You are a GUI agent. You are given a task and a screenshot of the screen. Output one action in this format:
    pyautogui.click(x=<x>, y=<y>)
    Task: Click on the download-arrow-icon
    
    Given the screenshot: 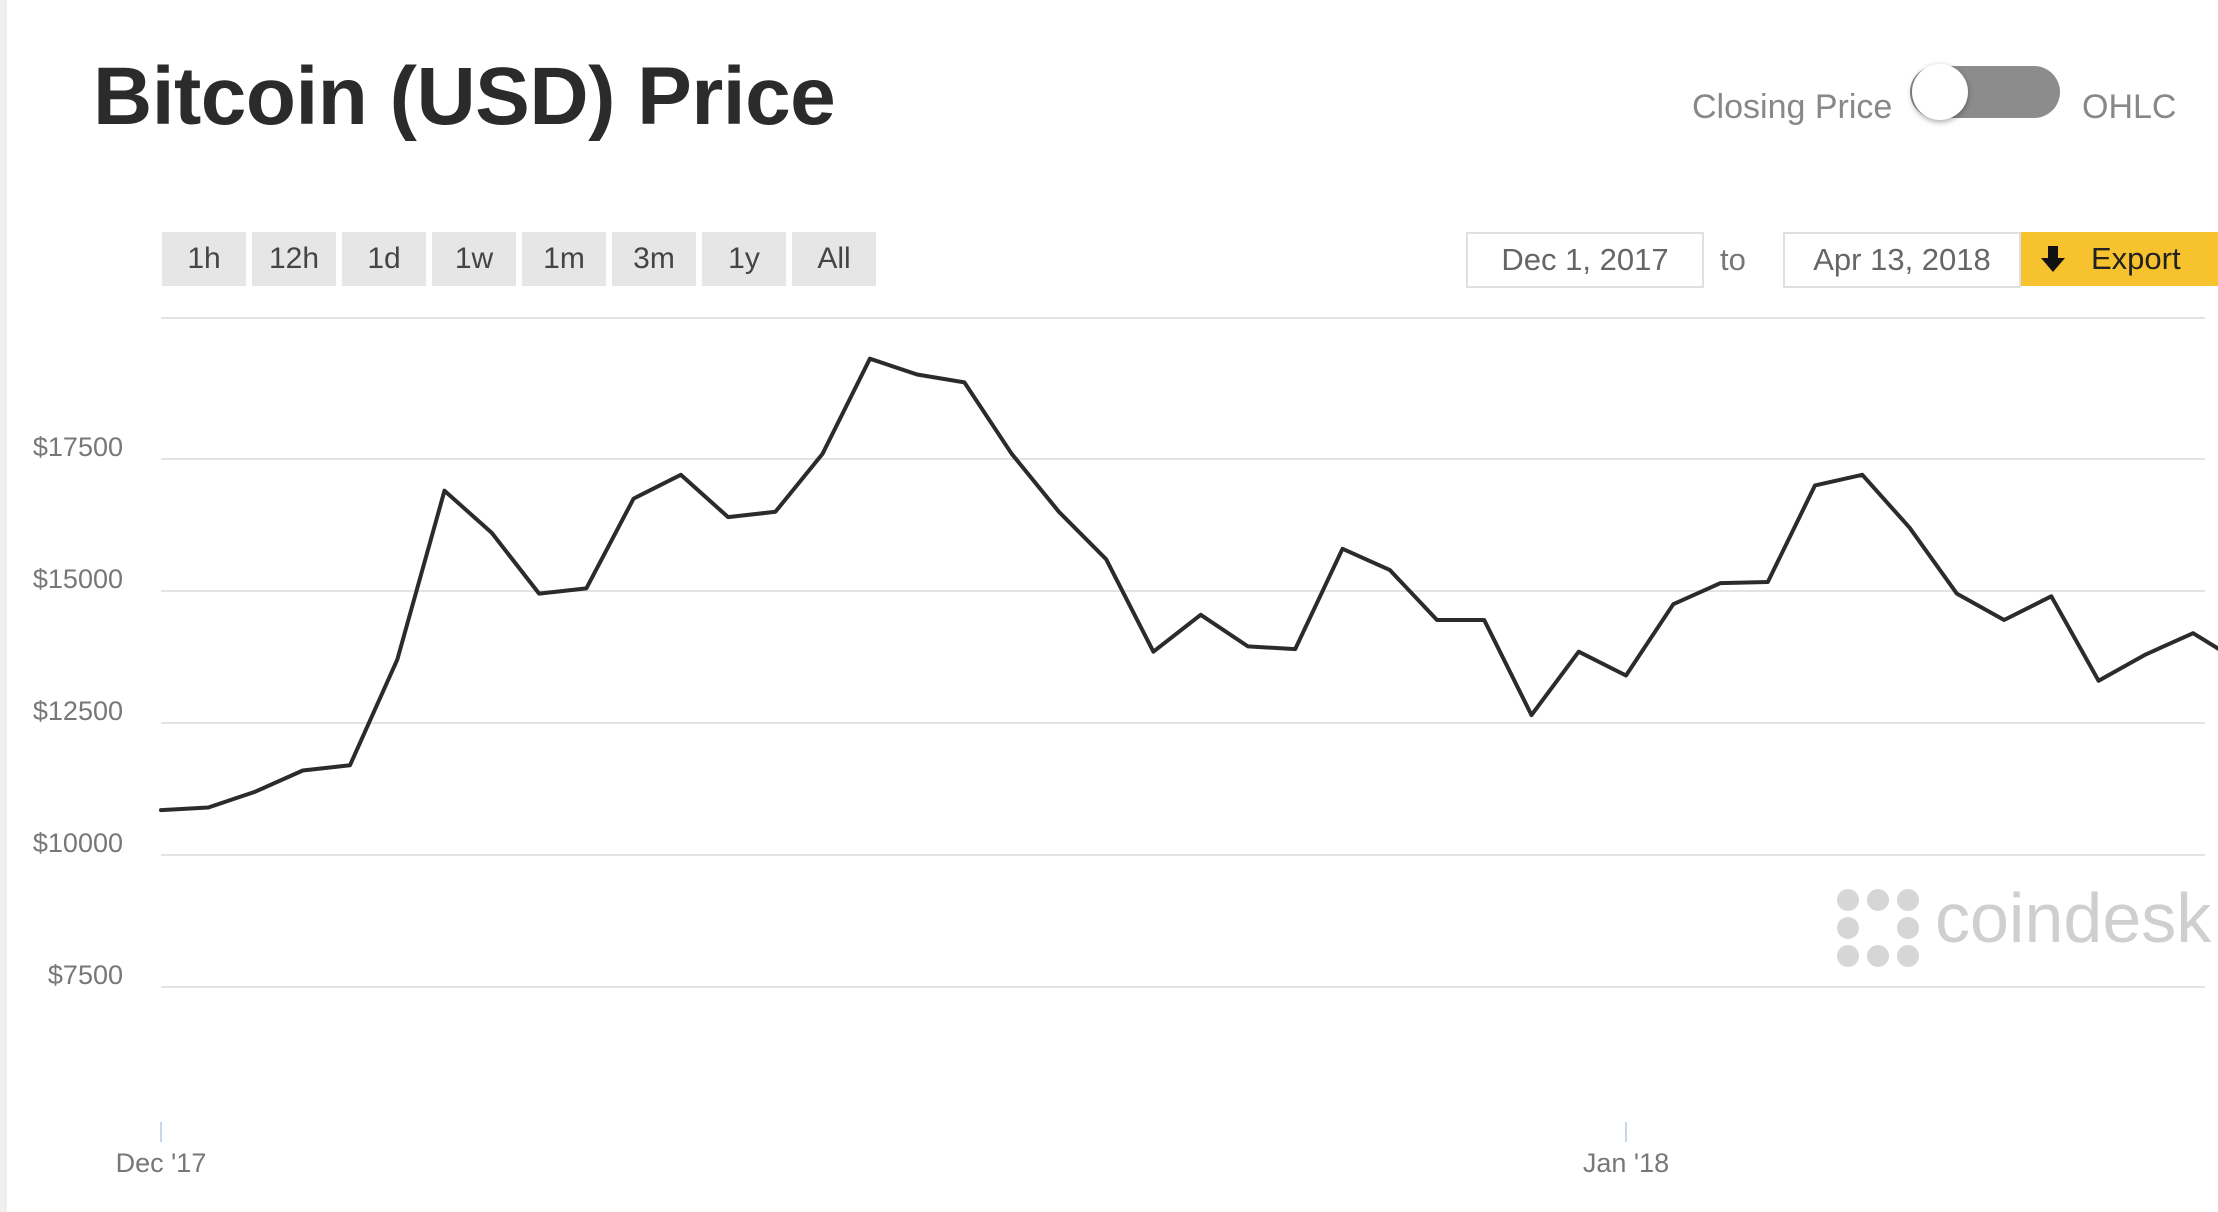 What is the action you would take?
    pyautogui.click(x=2053, y=259)
    